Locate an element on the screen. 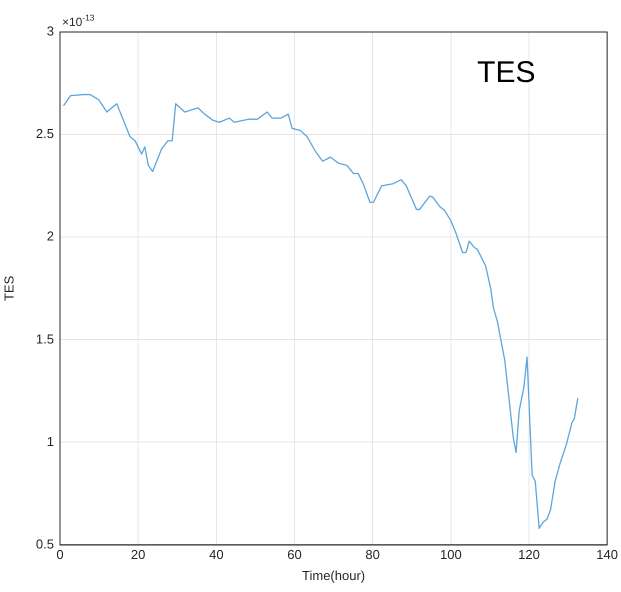  x-tick-label: 20 is located at coordinates (138, 554).